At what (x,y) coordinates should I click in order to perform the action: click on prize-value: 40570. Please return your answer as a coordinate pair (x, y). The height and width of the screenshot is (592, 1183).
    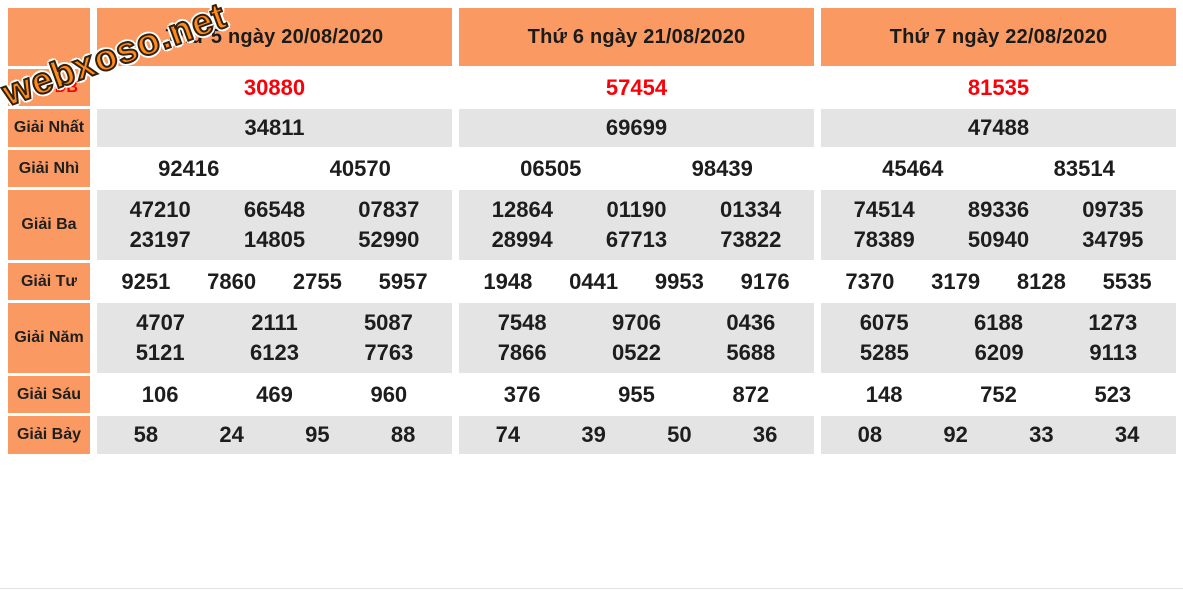
    Looking at the image, I should click on (360, 168).